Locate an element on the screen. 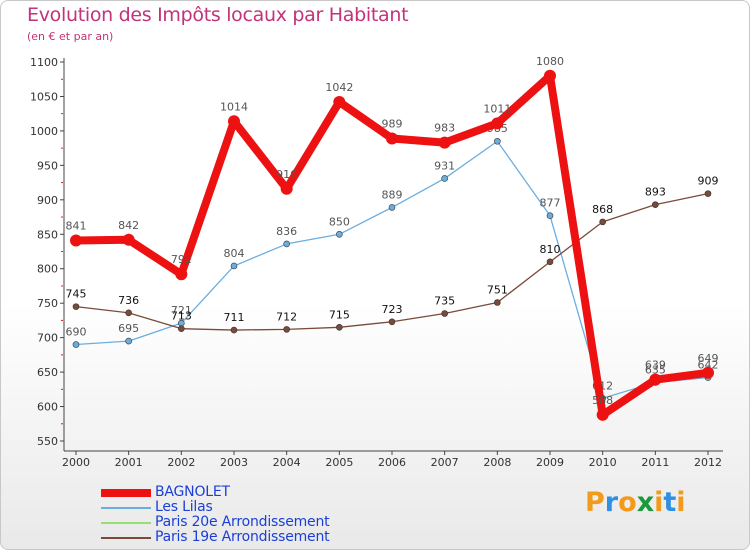 This screenshot has height=550, width=750. data-label-bagnolet: 1080 is located at coordinates (550, 61).